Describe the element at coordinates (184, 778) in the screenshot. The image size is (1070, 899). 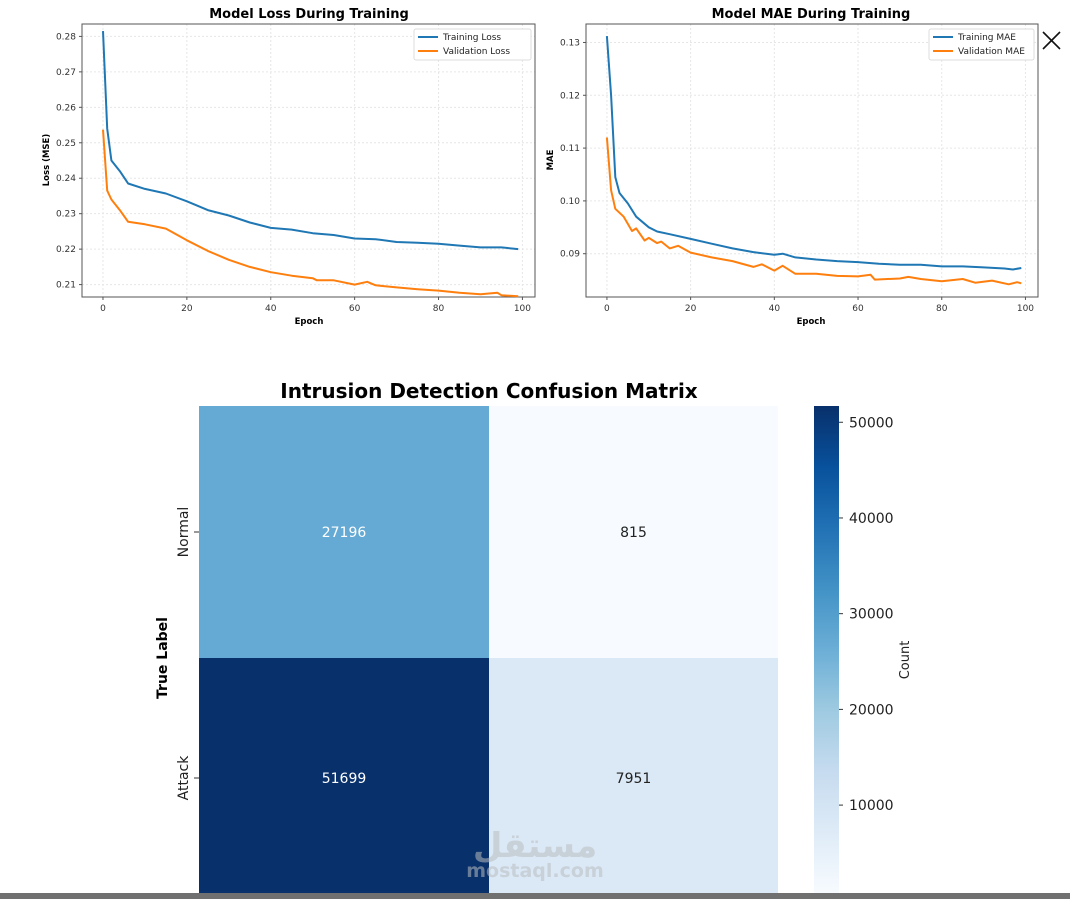
I see `row-label-attack: Attack` at that location.